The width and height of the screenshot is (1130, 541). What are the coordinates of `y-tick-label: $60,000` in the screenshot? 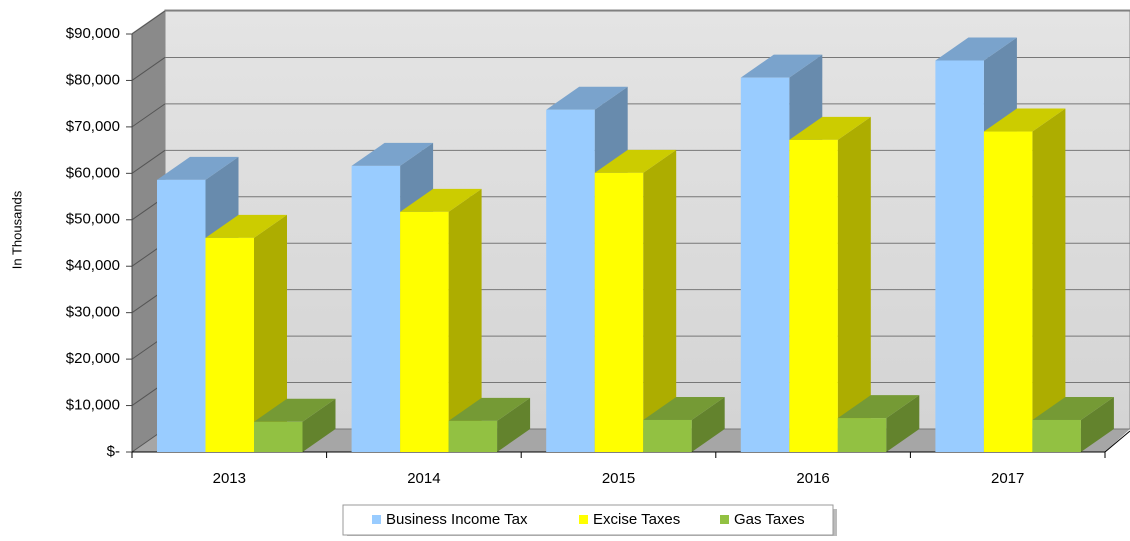 It's located at (93, 172).